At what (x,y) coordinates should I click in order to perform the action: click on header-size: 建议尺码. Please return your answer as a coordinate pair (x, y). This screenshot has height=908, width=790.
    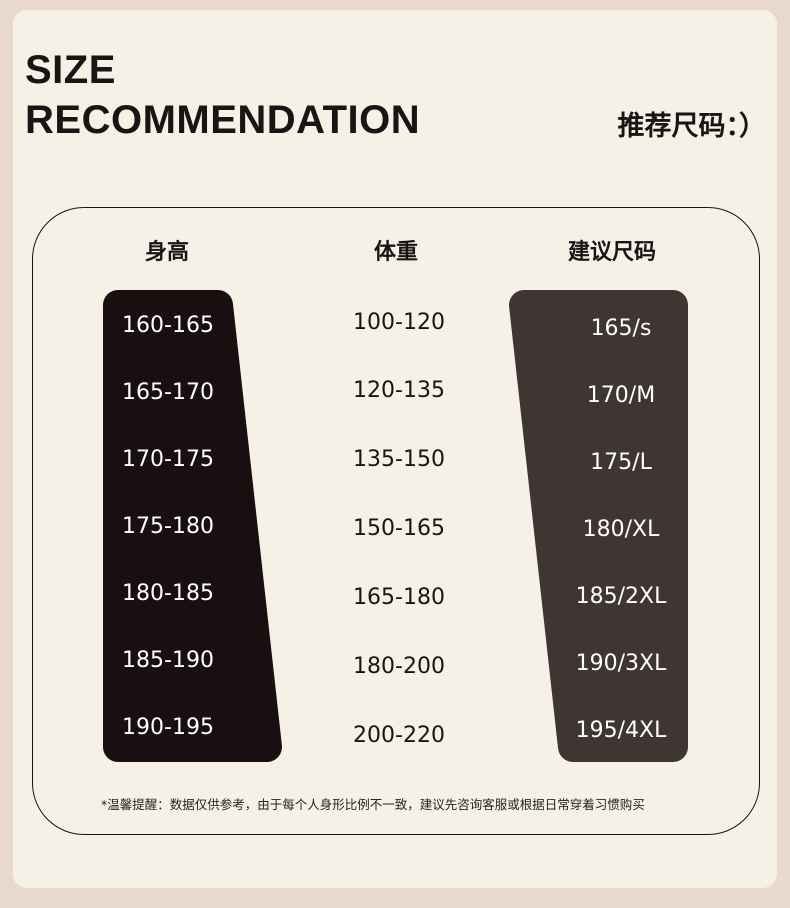
    Looking at the image, I should click on (612, 252).